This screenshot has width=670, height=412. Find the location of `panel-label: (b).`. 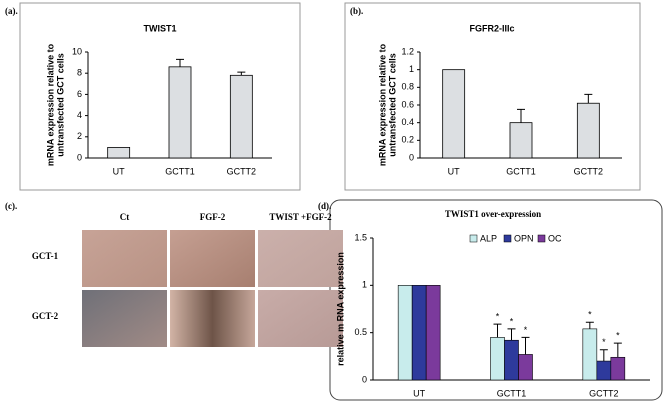

panel-label: (b). is located at coordinates (356, 11).